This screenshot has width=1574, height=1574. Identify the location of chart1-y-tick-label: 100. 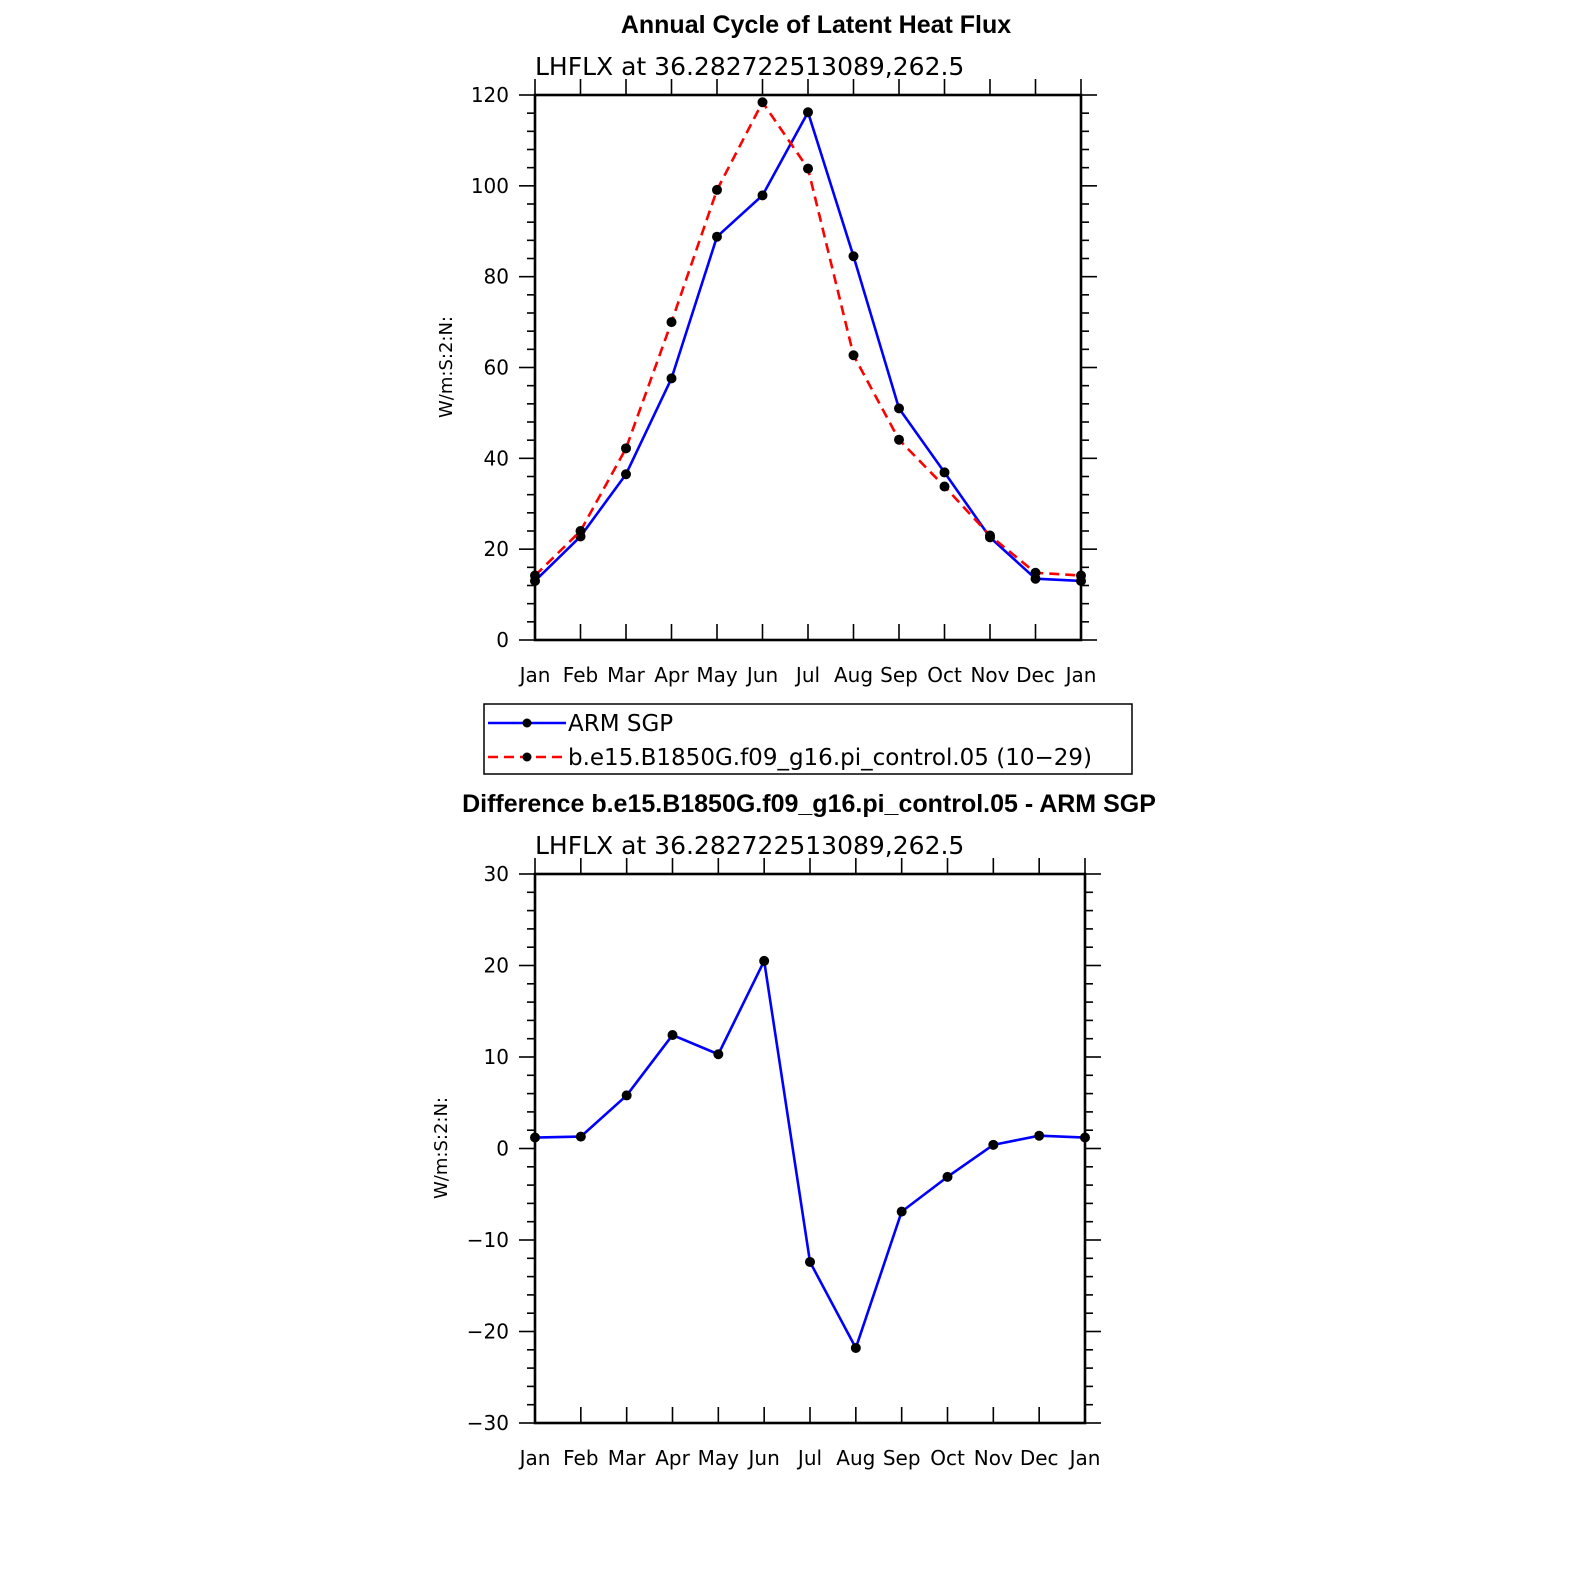
(490, 186).